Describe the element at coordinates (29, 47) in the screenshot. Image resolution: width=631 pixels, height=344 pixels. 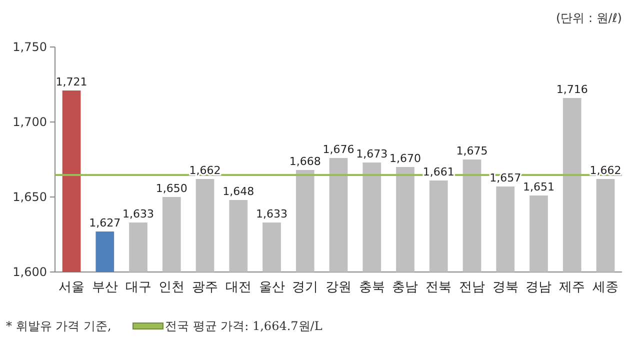
I see `y-tick-label: 1,750` at that location.